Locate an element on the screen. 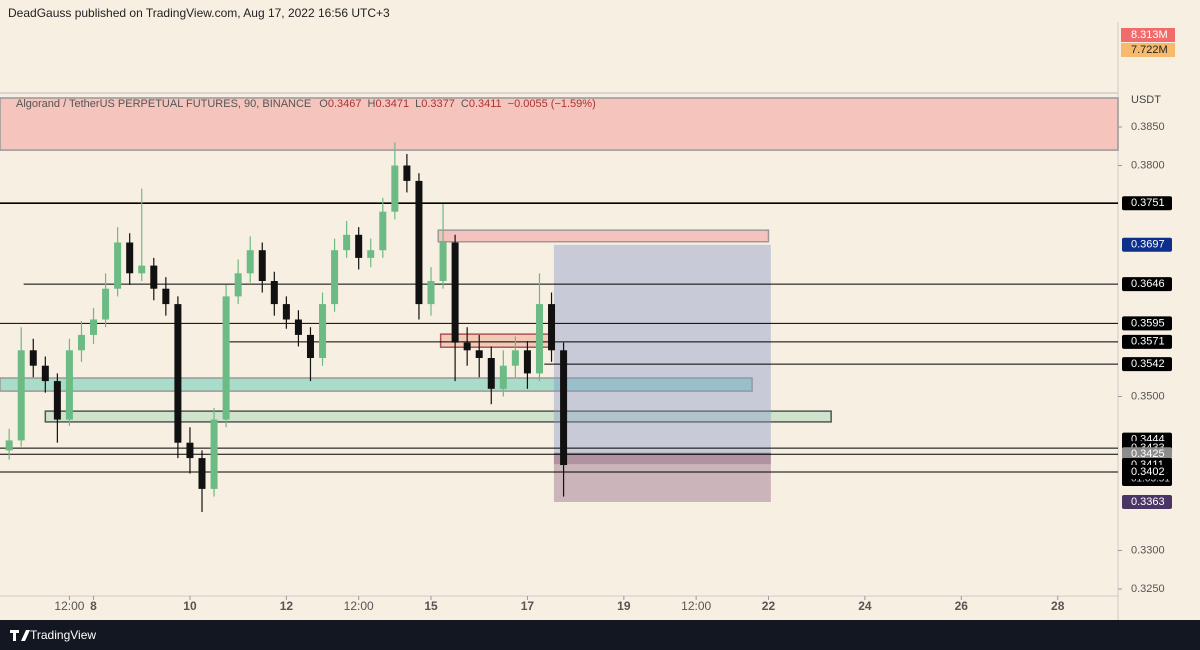 The image size is (1200, 650). level-label: 0.3571 is located at coordinates (1148, 342).